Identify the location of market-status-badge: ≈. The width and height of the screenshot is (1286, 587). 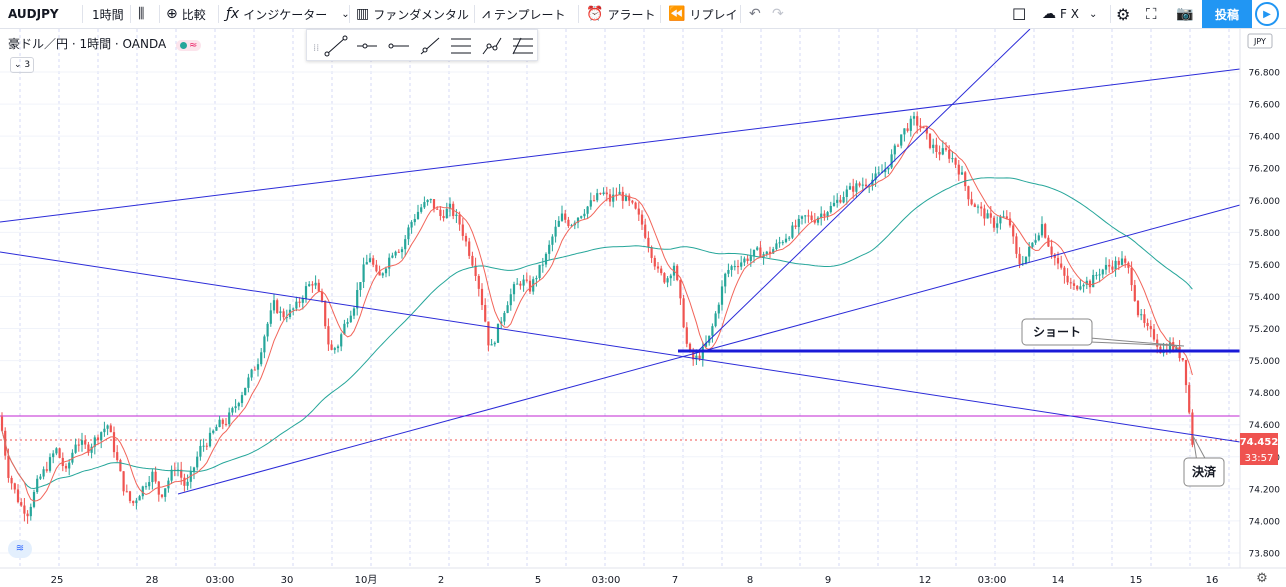
(189, 45).